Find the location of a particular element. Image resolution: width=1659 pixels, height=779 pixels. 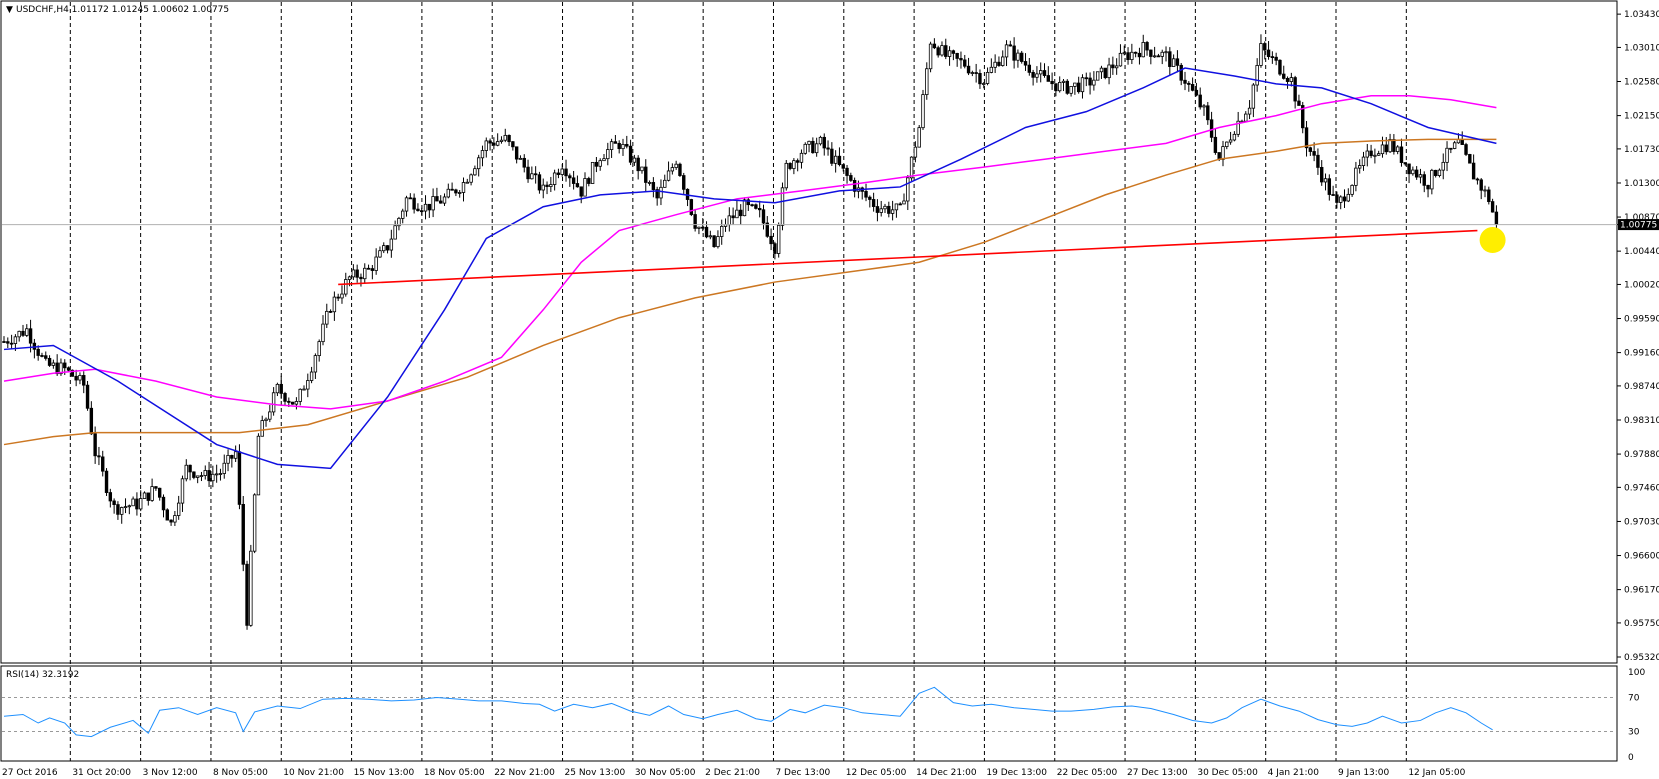

price-tick-label: 1.01730 is located at coordinates (1641, 150).